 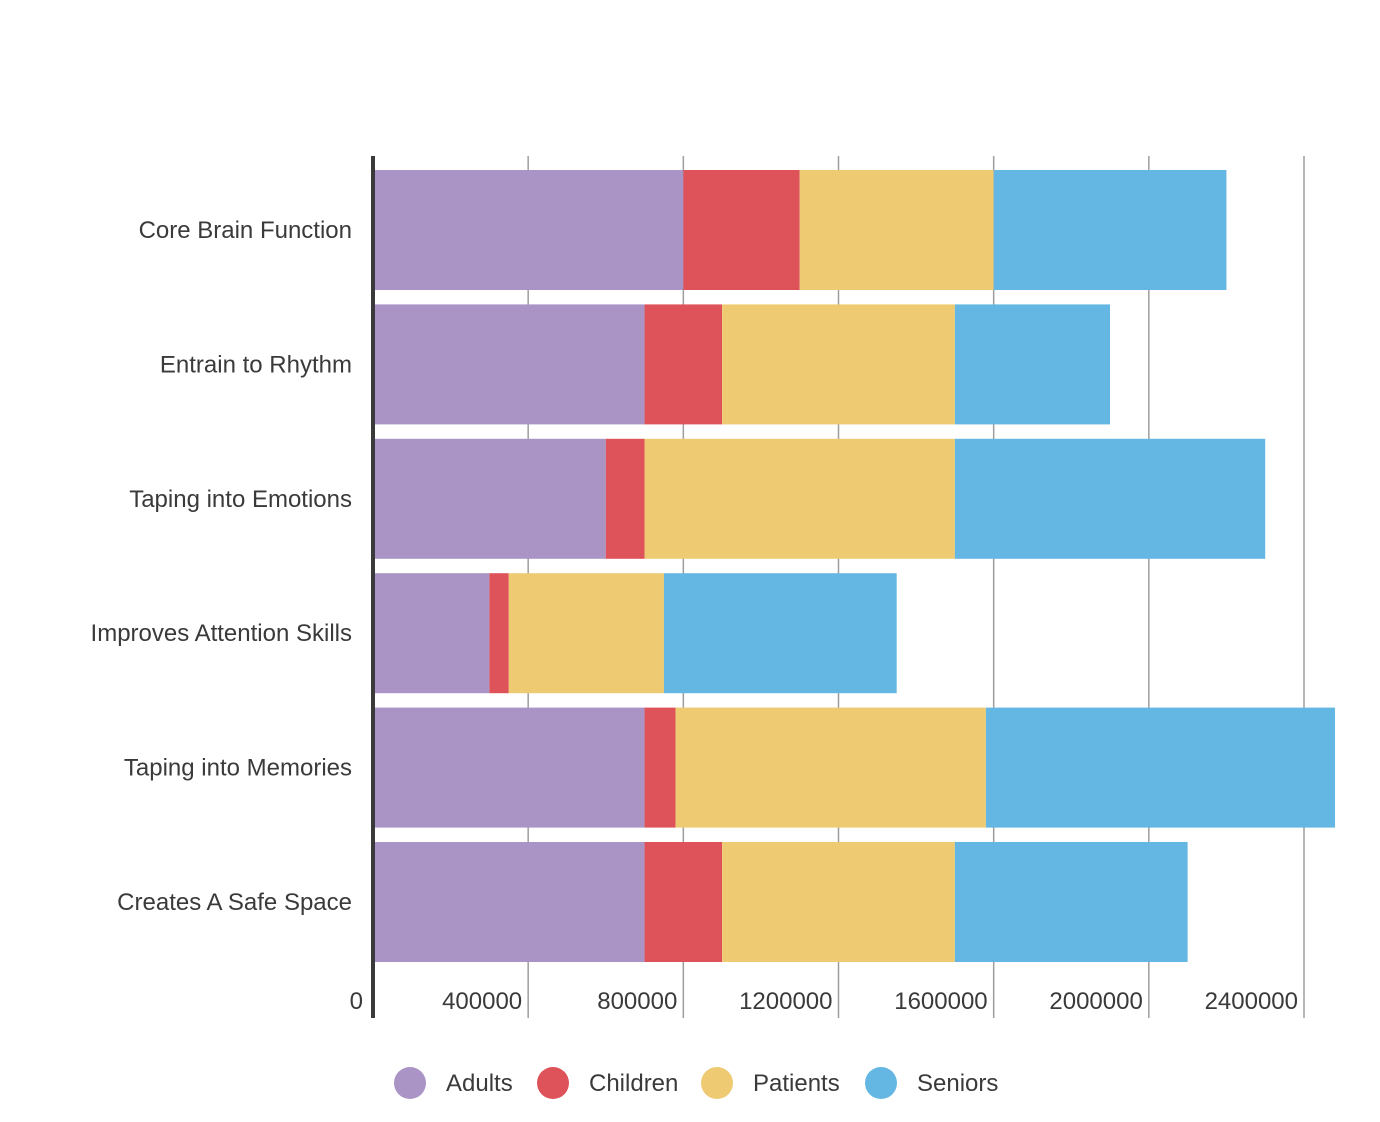 I want to click on legend-label-seniors: Seniors, so click(x=957, y=1083).